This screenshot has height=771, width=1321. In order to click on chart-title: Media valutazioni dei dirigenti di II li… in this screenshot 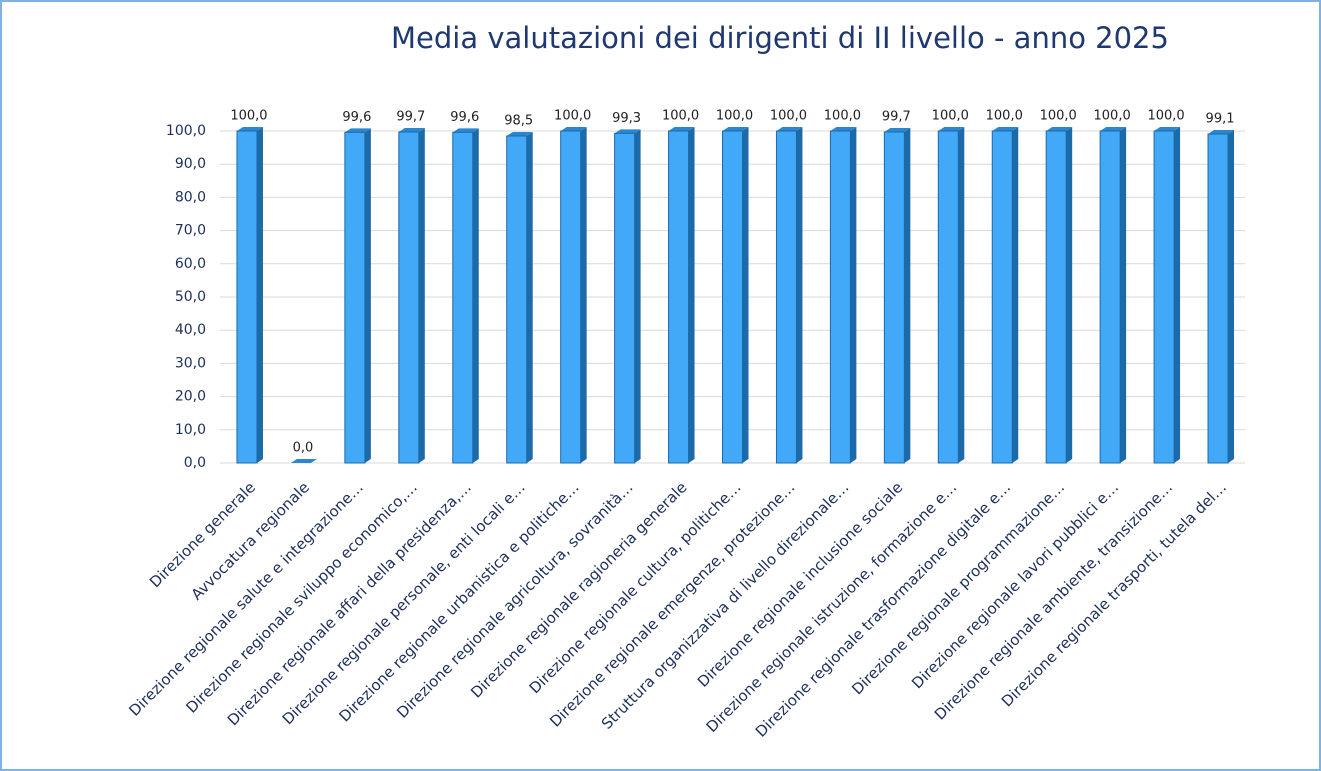, I will do `click(780, 38)`.